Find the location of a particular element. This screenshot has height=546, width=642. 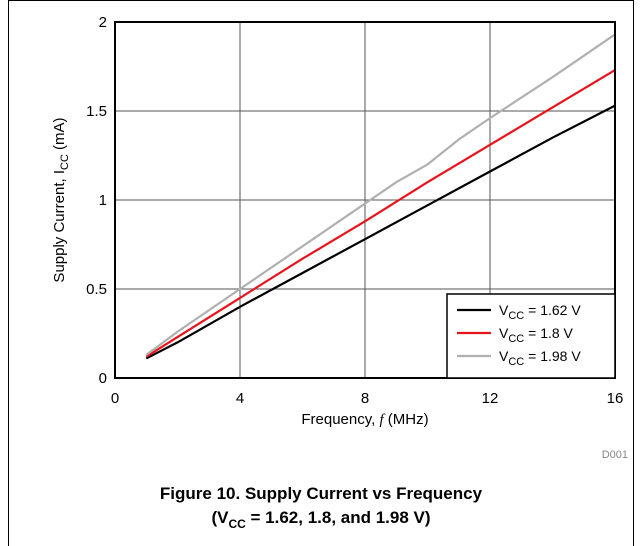

figure-caption-conditions: (VCC = 1.62, 1.8, and 1.98 V) is located at coordinates (321, 519).